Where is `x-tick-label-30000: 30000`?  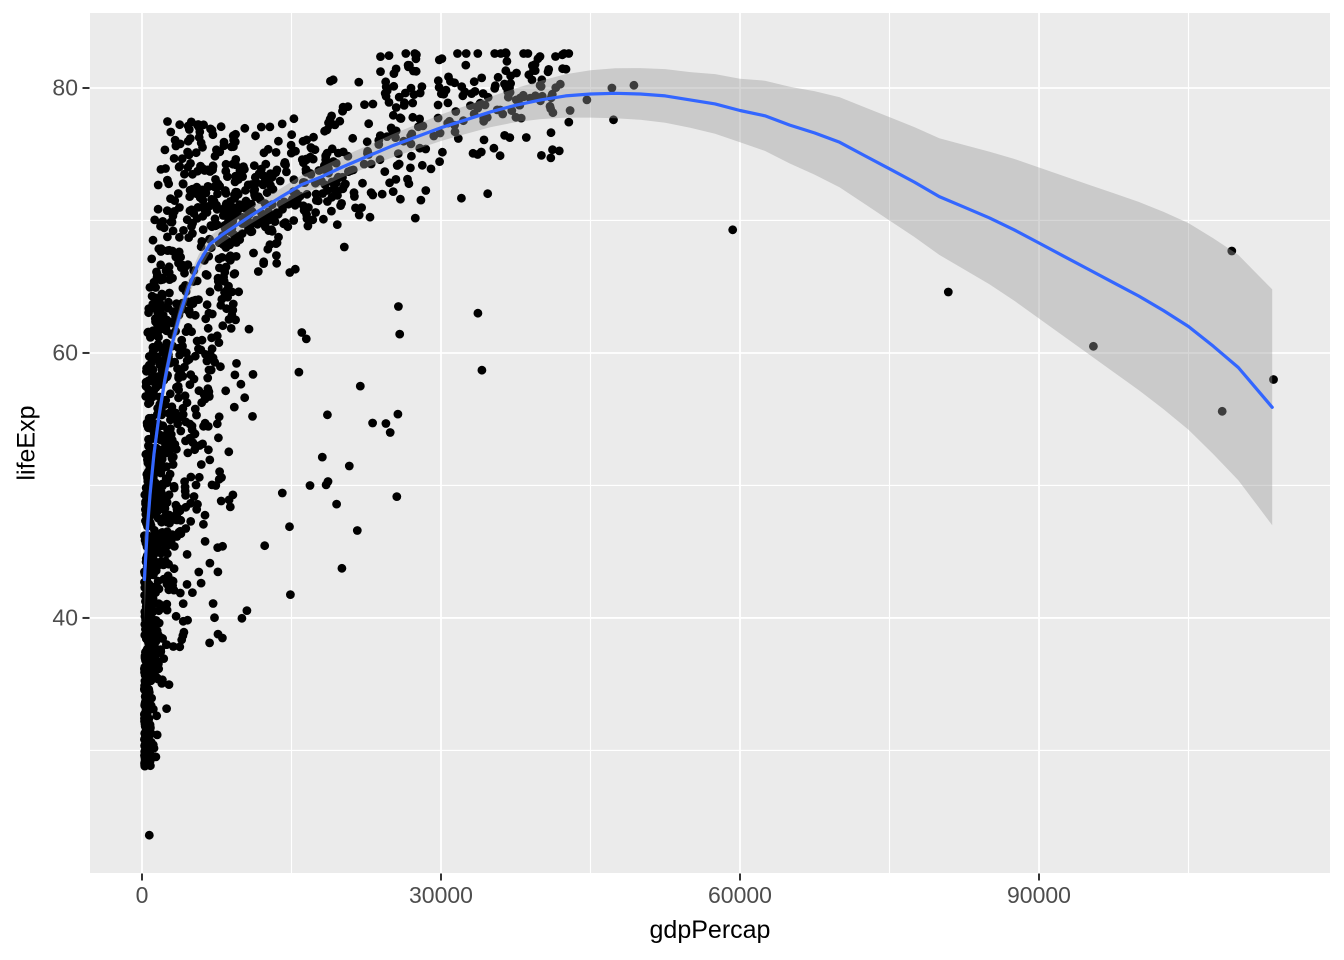
x-tick-label-30000: 30000 is located at coordinates (441, 895).